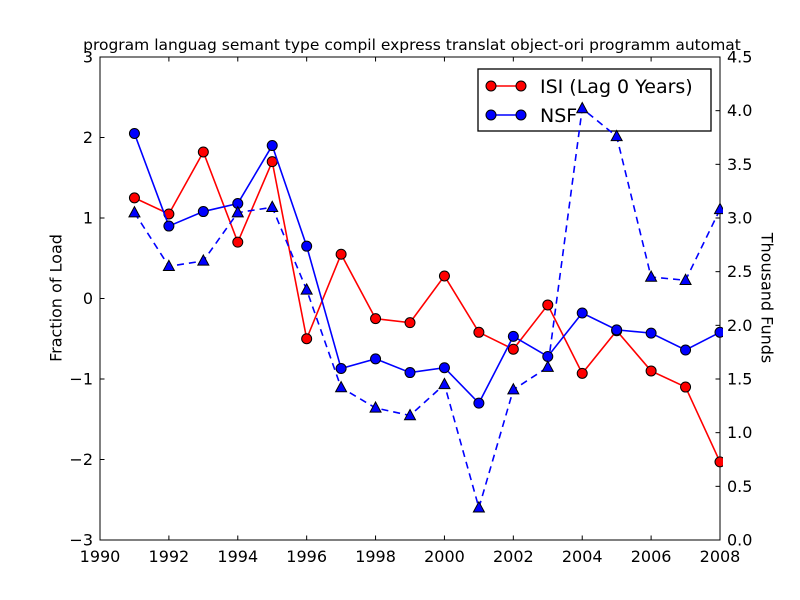 The height and width of the screenshot is (600, 800). I want to click on y-right-tick-label: 4.5, so click(739, 57).